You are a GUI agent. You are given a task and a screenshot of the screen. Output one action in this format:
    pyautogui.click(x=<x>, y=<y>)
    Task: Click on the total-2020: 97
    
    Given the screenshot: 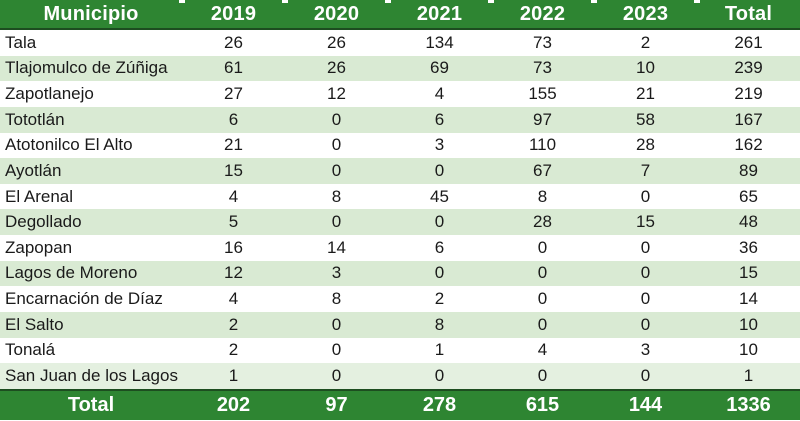 What is the action you would take?
    pyautogui.click(x=336, y=404)
    